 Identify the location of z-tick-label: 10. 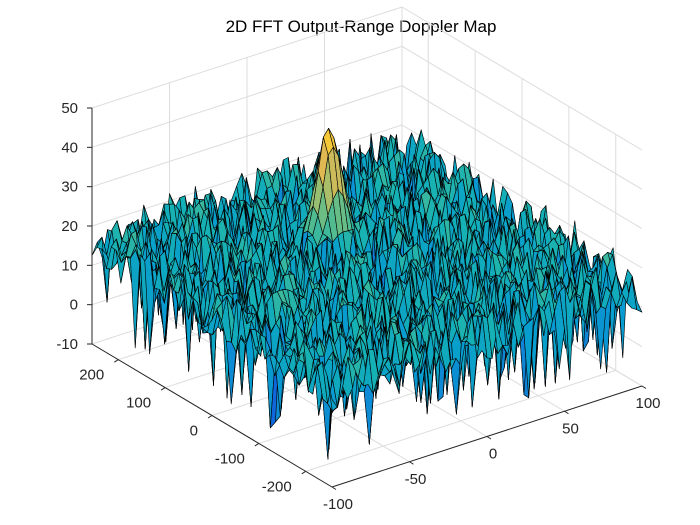
(69, 265).